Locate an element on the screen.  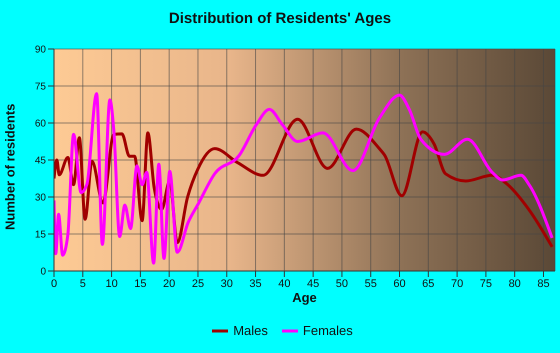
x-tick-label: 40 is located at coordinates (284, 284).